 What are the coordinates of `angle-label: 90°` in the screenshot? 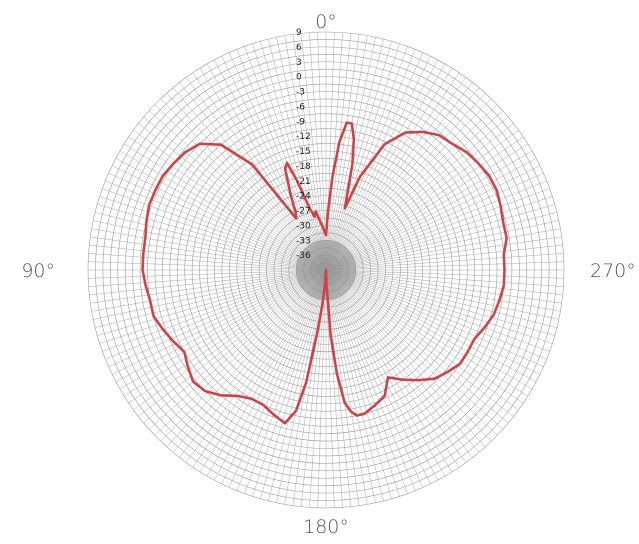 It's located at (38, 271).